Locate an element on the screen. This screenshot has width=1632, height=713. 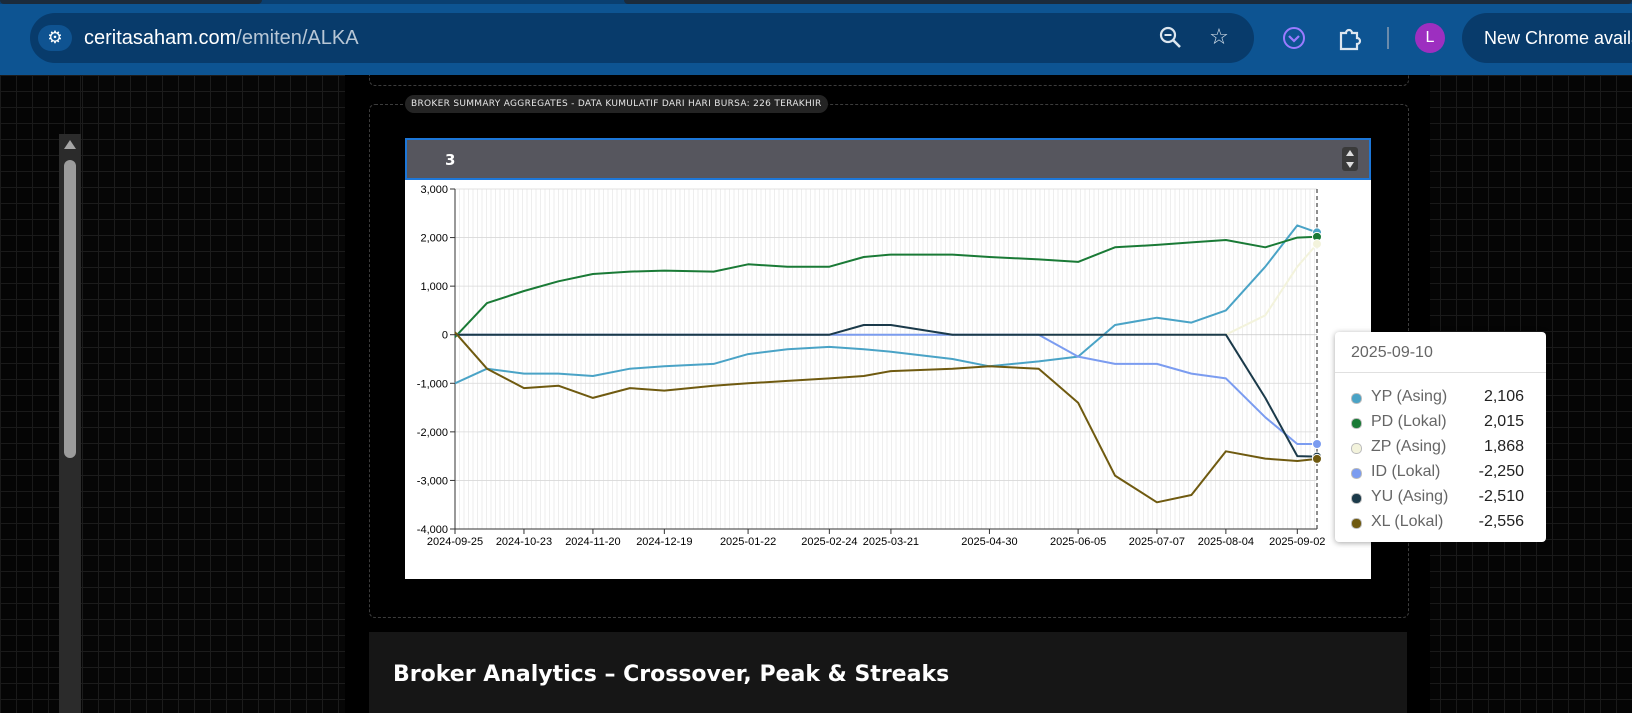
zoom-icon is located at coordinates (1171, 38).